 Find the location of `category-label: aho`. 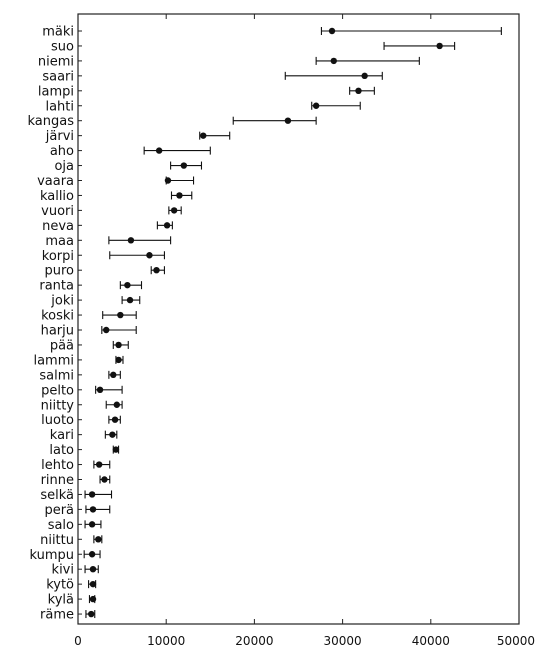

category-label: aho is located at coordinates (62, 151).